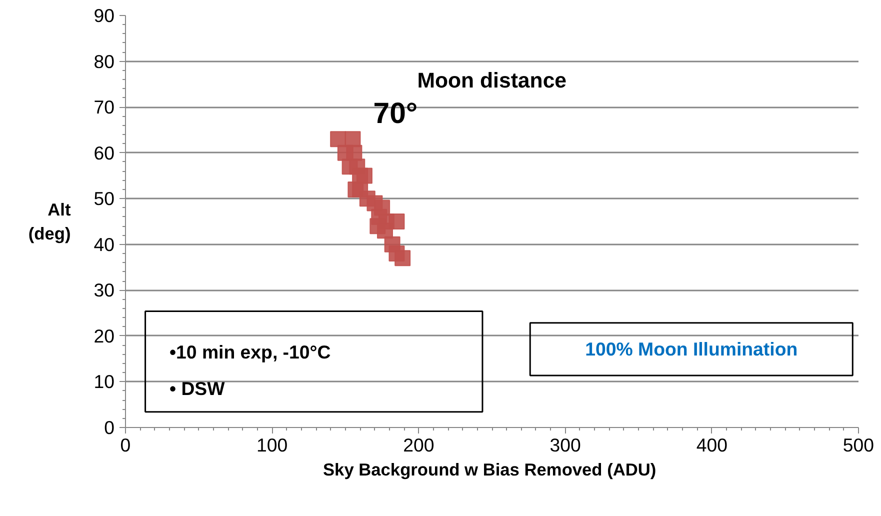  I want to click on y-tick-label: 70, so click(104, 107).